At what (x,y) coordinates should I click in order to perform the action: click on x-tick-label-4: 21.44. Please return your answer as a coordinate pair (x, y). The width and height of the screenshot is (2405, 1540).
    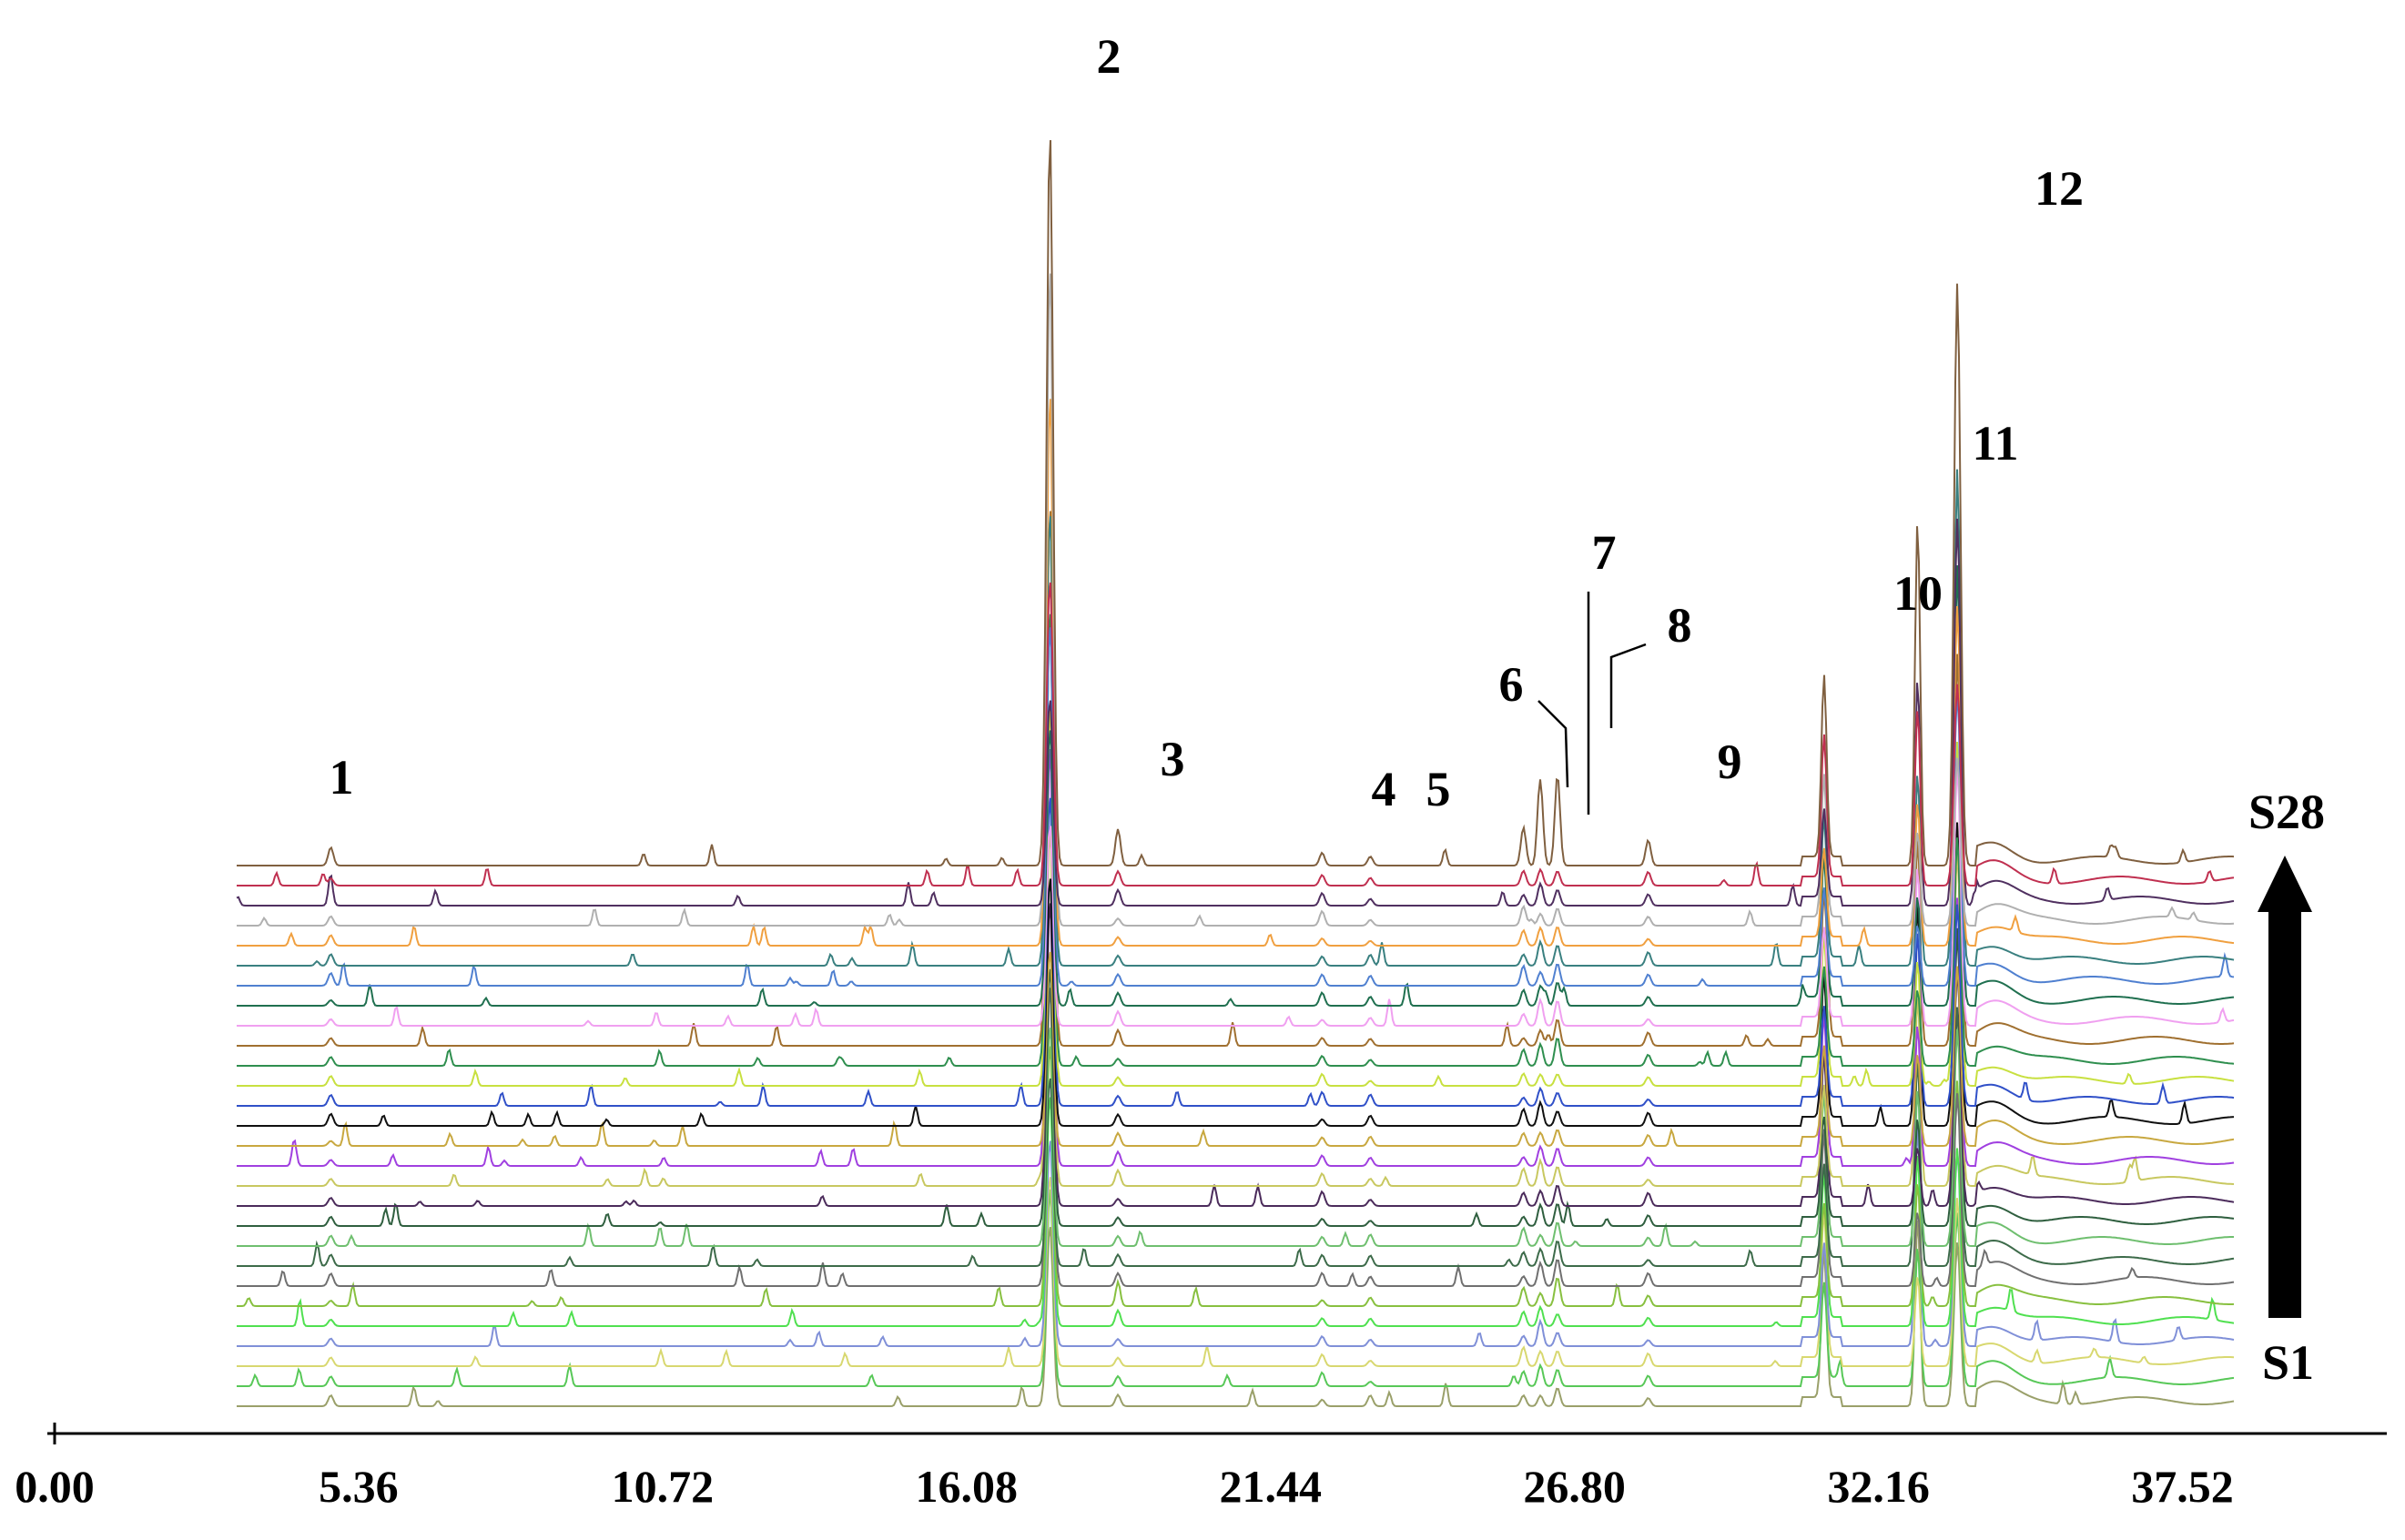
    Looking at the image, I should click on (1270, 1486).